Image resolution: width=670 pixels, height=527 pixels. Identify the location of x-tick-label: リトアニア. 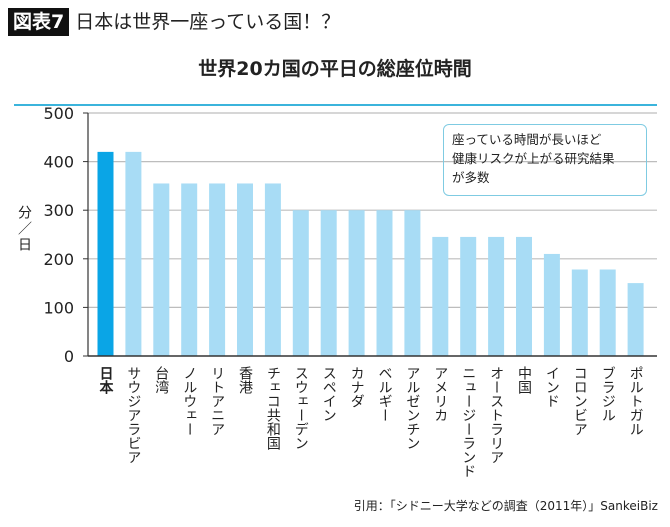
(217, 401).